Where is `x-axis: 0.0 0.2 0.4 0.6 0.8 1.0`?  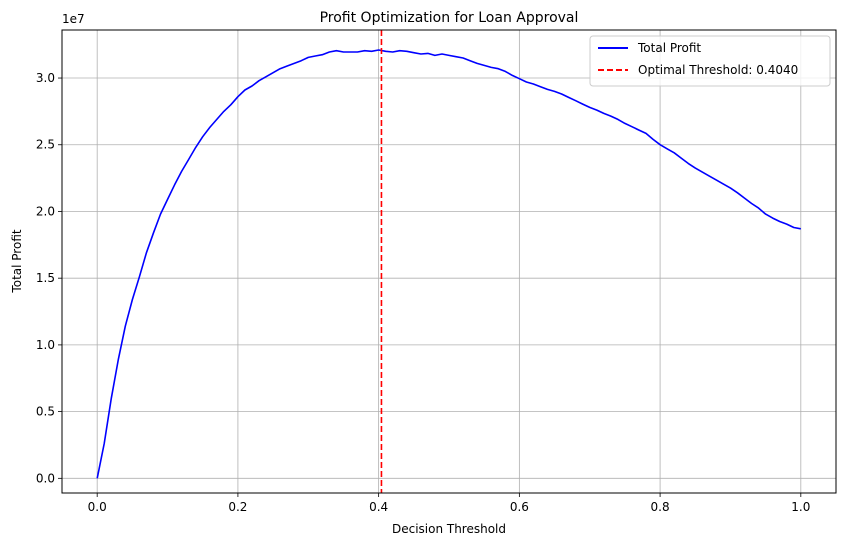
x-axis: 0.0 0.2 0.4 0.6 0.8 1.0 is located at coordinates (449, 503).